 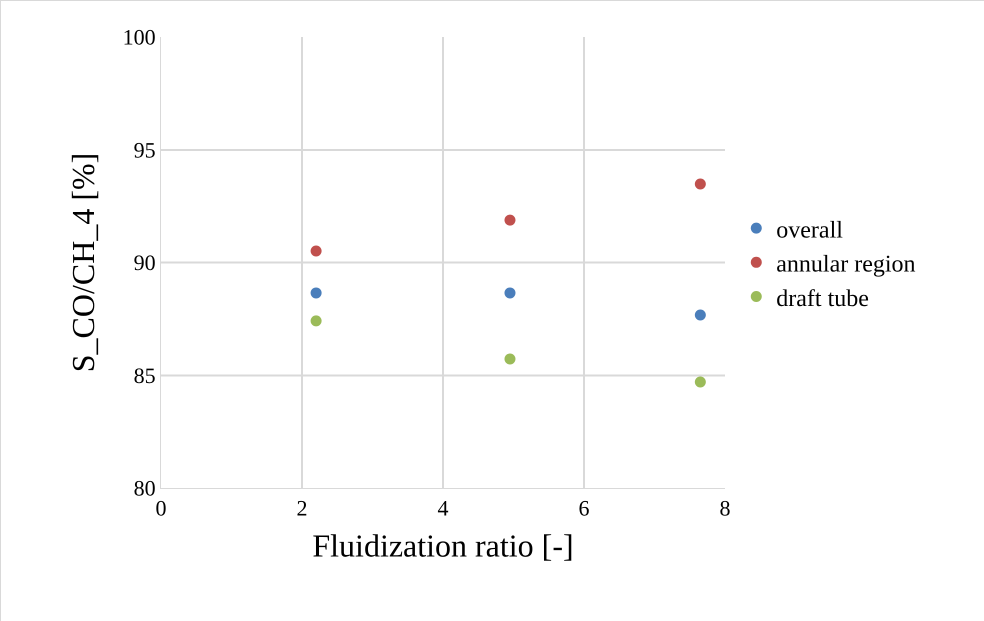 I want to click on legend-label: draft tube, so click(x=822, y=299).